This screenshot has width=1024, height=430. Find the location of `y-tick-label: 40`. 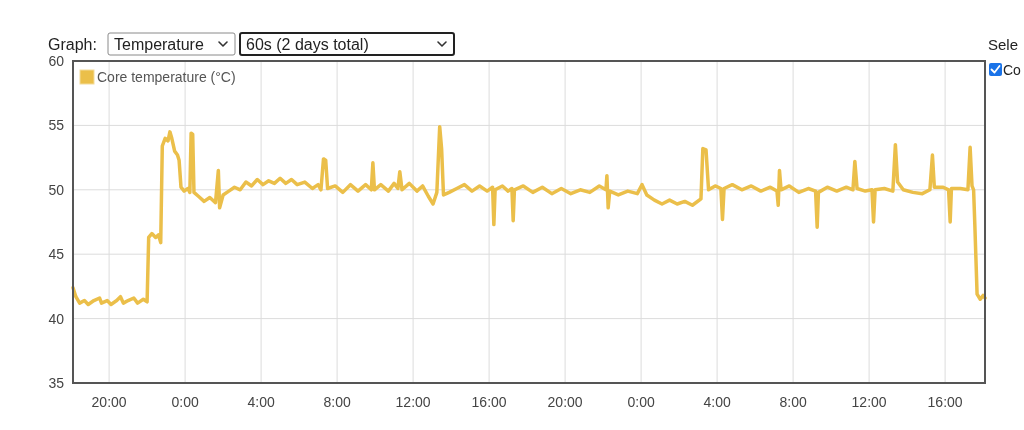

y-tick-label: 40 is located at coordinates (56, 318).